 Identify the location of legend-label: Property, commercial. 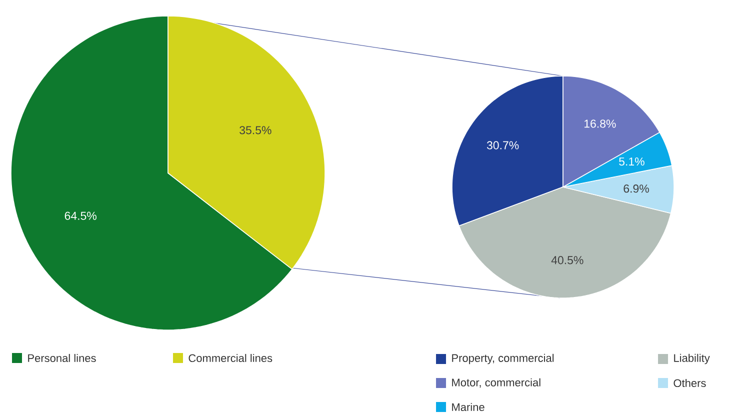
(503, 359).